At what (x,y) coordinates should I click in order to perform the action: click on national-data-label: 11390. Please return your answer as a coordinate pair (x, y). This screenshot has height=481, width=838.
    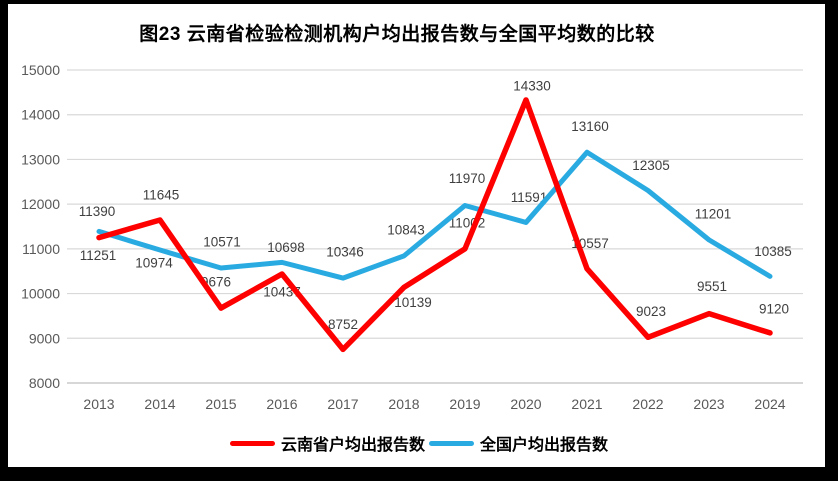
    Looking at the image, I should click on (97, 211).